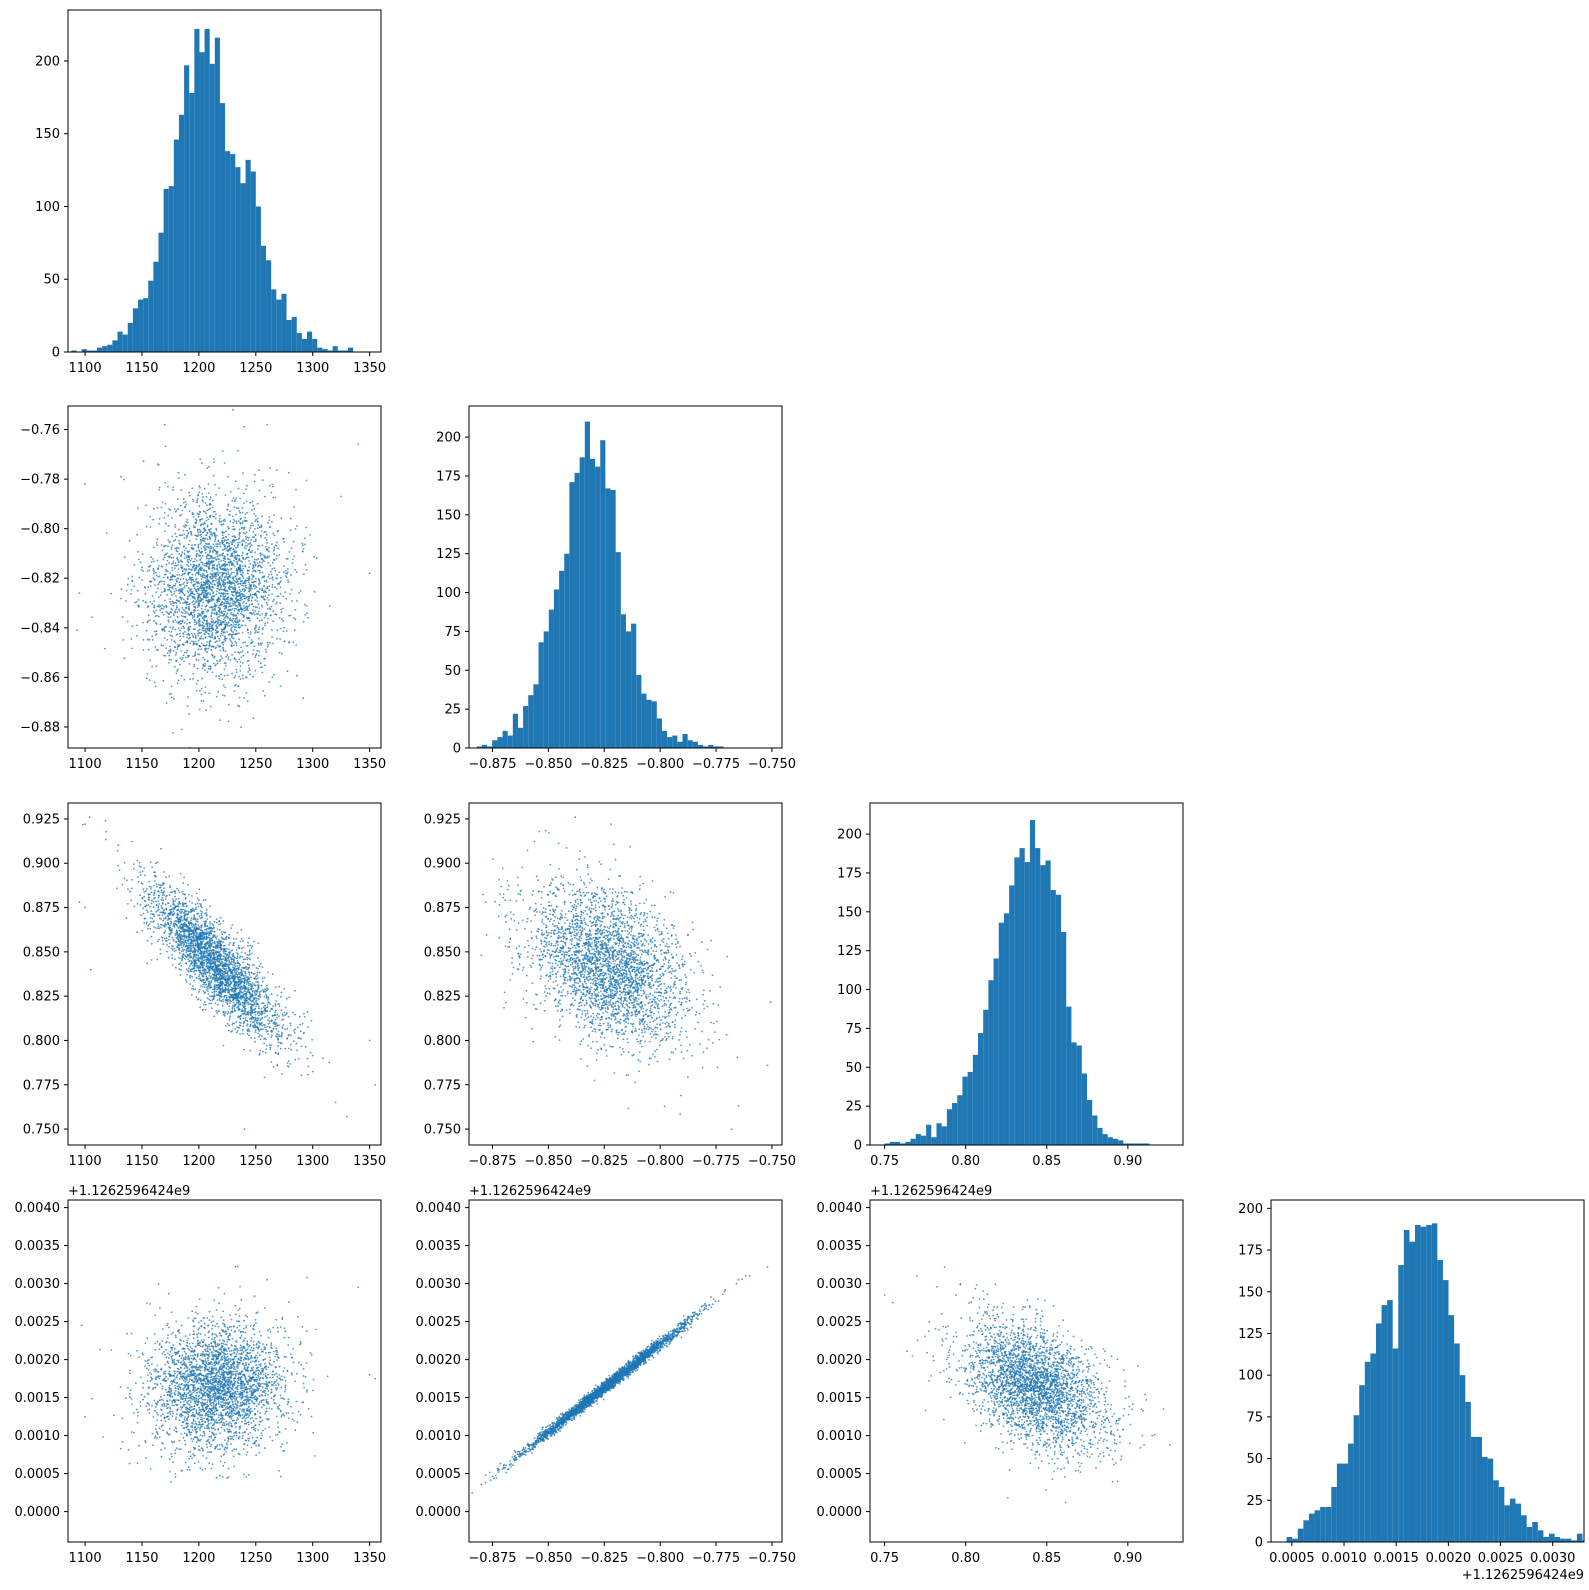  I want to click on y-tick-label: −0.76, so click(40, 430).